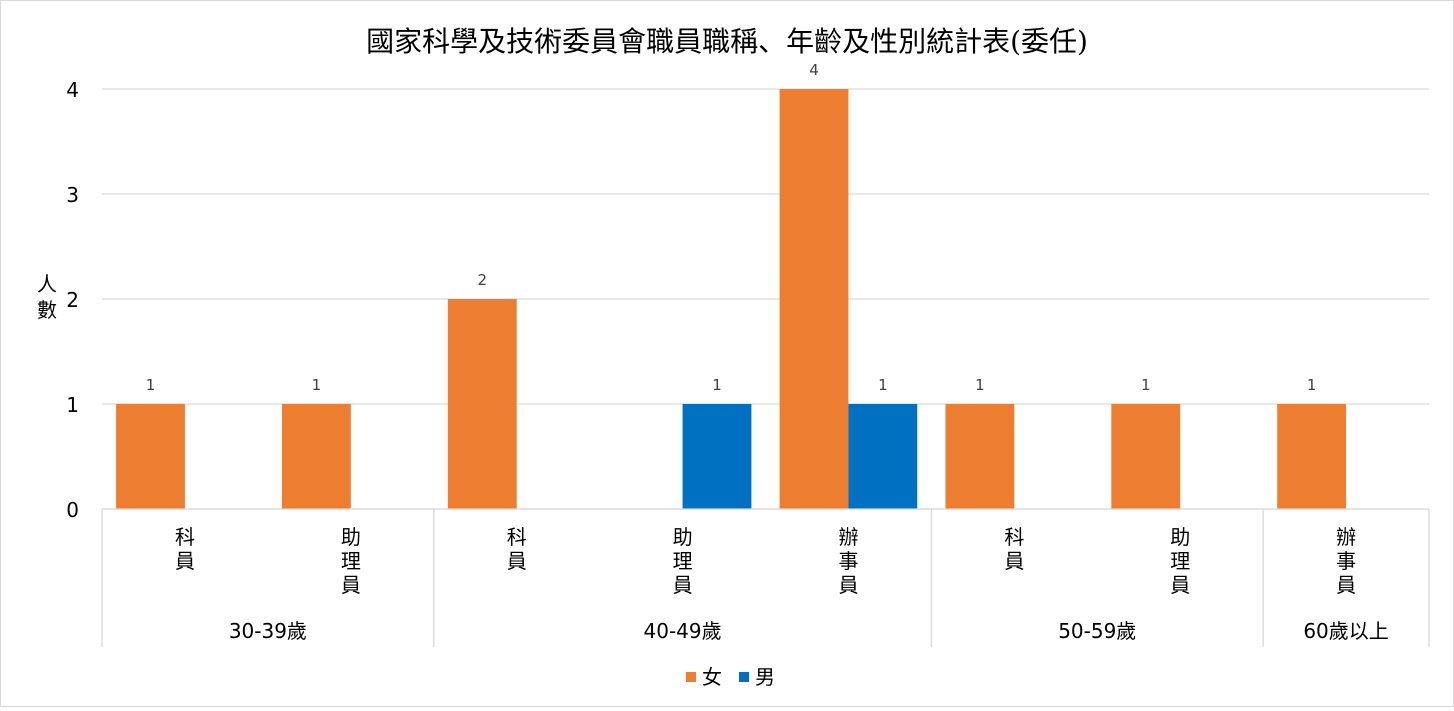 The width and height of the screenshot is (1454, 711). What do you see at coordinates (730, 677) in the screenshot?
I see `legend: 女男` at bounding box center [730, 677].